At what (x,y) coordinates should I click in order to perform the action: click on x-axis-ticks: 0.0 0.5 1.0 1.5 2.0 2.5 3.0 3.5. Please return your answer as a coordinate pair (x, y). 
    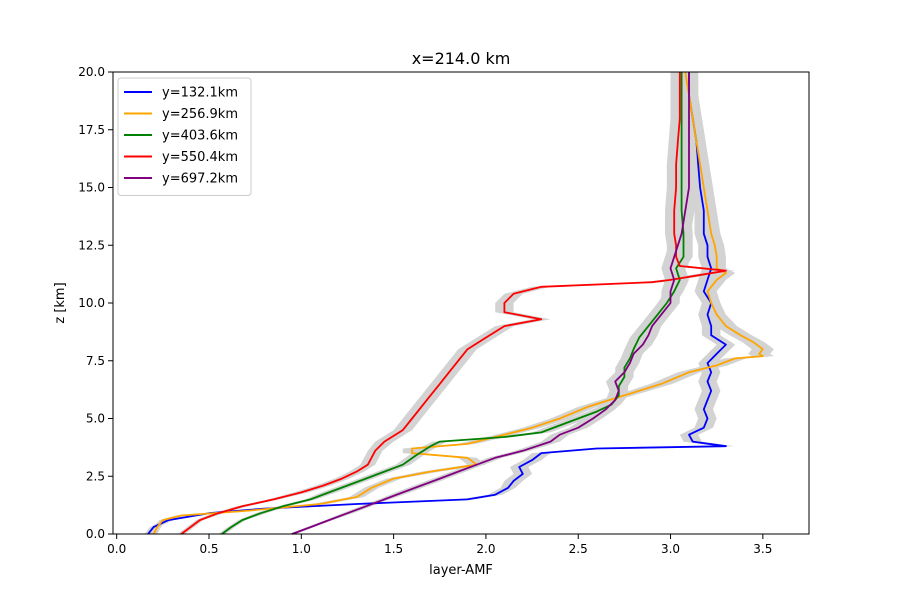
    Looking at the image, I should click on (439, 545).